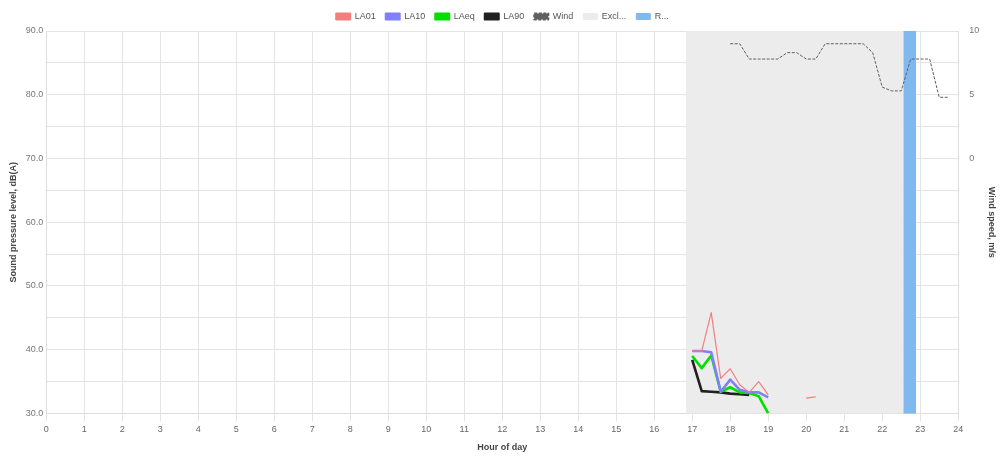  What do you see at coordinates (426, 429) in the screenshot?
I see `x-tick-label: 10` at bounding box center [426, 429].